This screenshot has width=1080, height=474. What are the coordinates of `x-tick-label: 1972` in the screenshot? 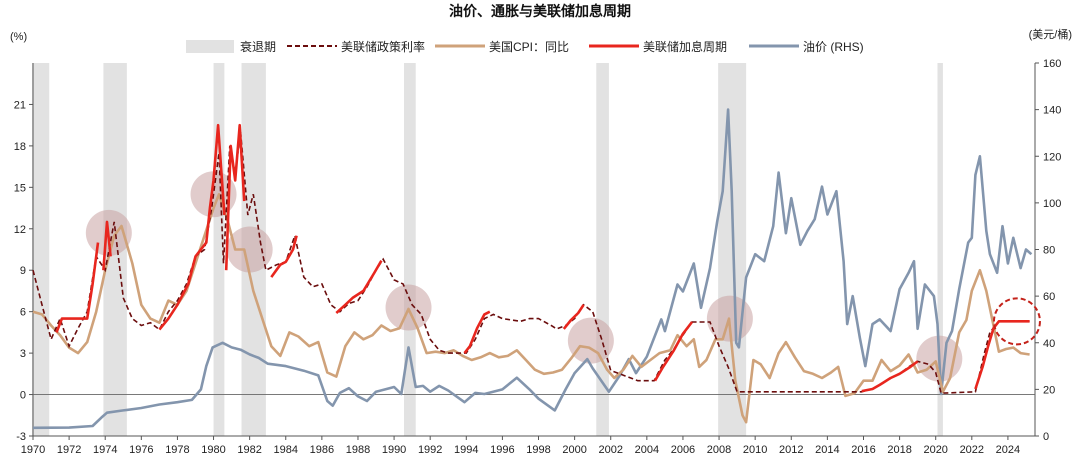 It's located at (69, 450).